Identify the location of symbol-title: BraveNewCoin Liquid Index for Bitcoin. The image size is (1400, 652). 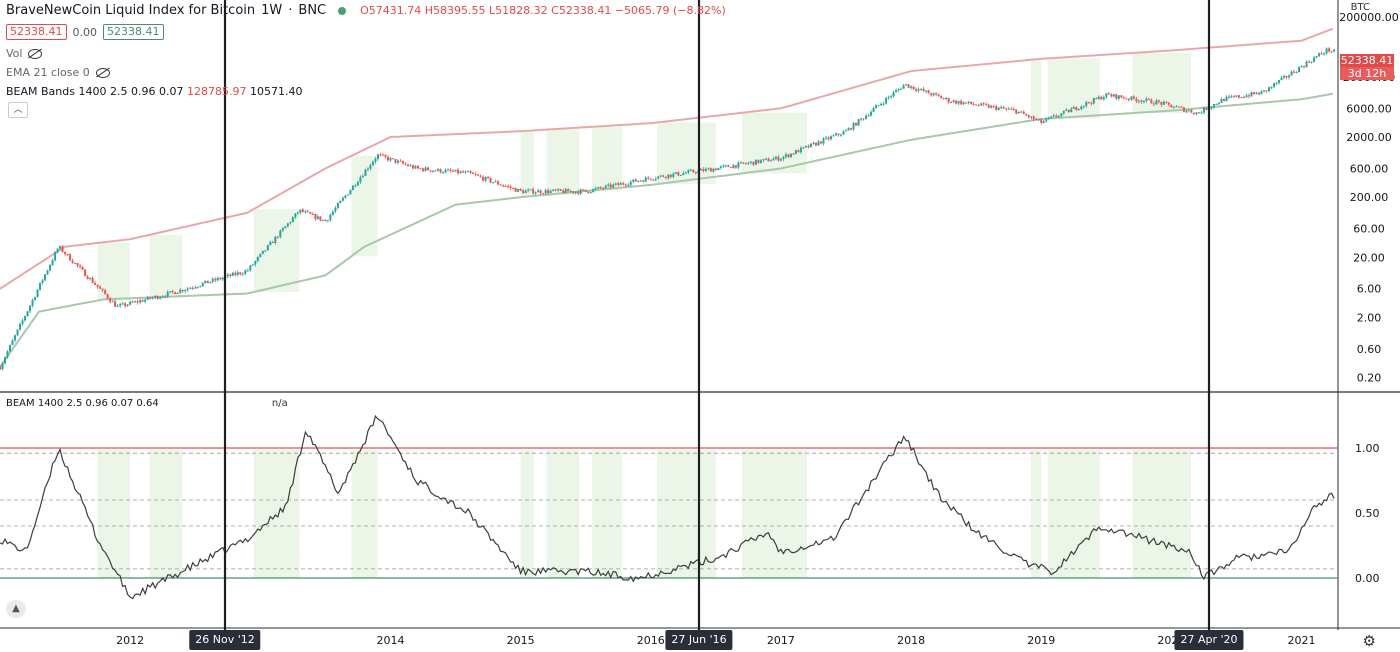
(131, 10).